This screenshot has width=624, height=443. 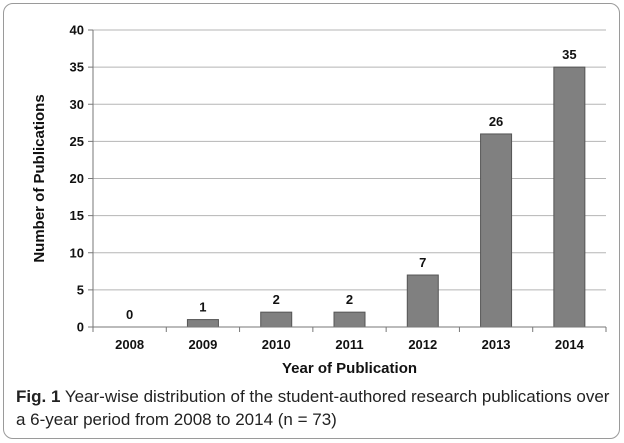 I want to click on data-label-2010: 2, so click(x=276, y=299).